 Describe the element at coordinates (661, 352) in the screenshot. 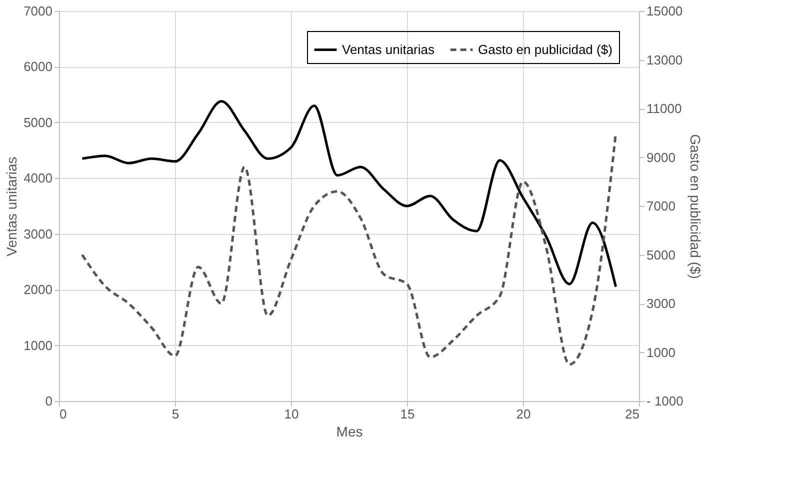

I see `y2-tick-label: 1000` at that location.